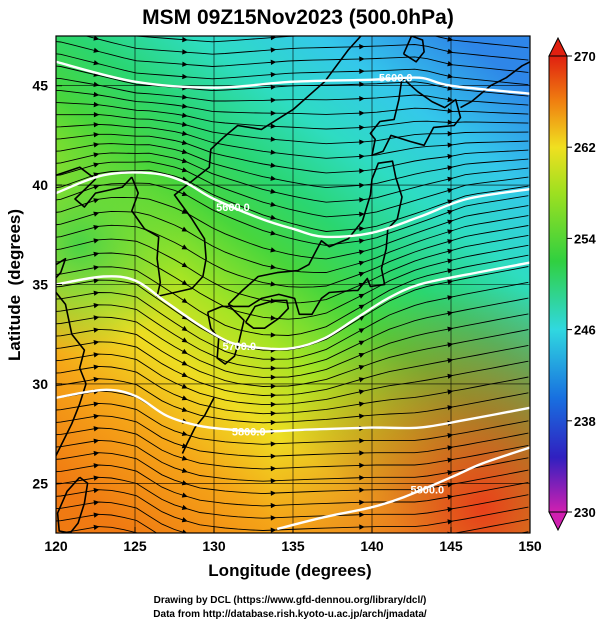 This screenshot has height=625, width=599. I want to click on coastline-china-south, so click(71, 356).